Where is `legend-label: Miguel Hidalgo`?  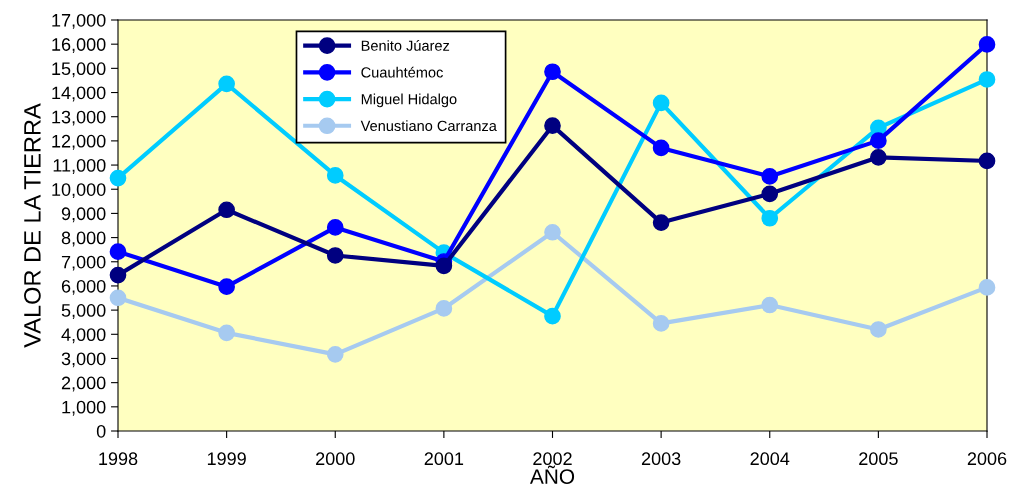 legend-label: Miguel Hidalgo is located at coordinates (409, 100).